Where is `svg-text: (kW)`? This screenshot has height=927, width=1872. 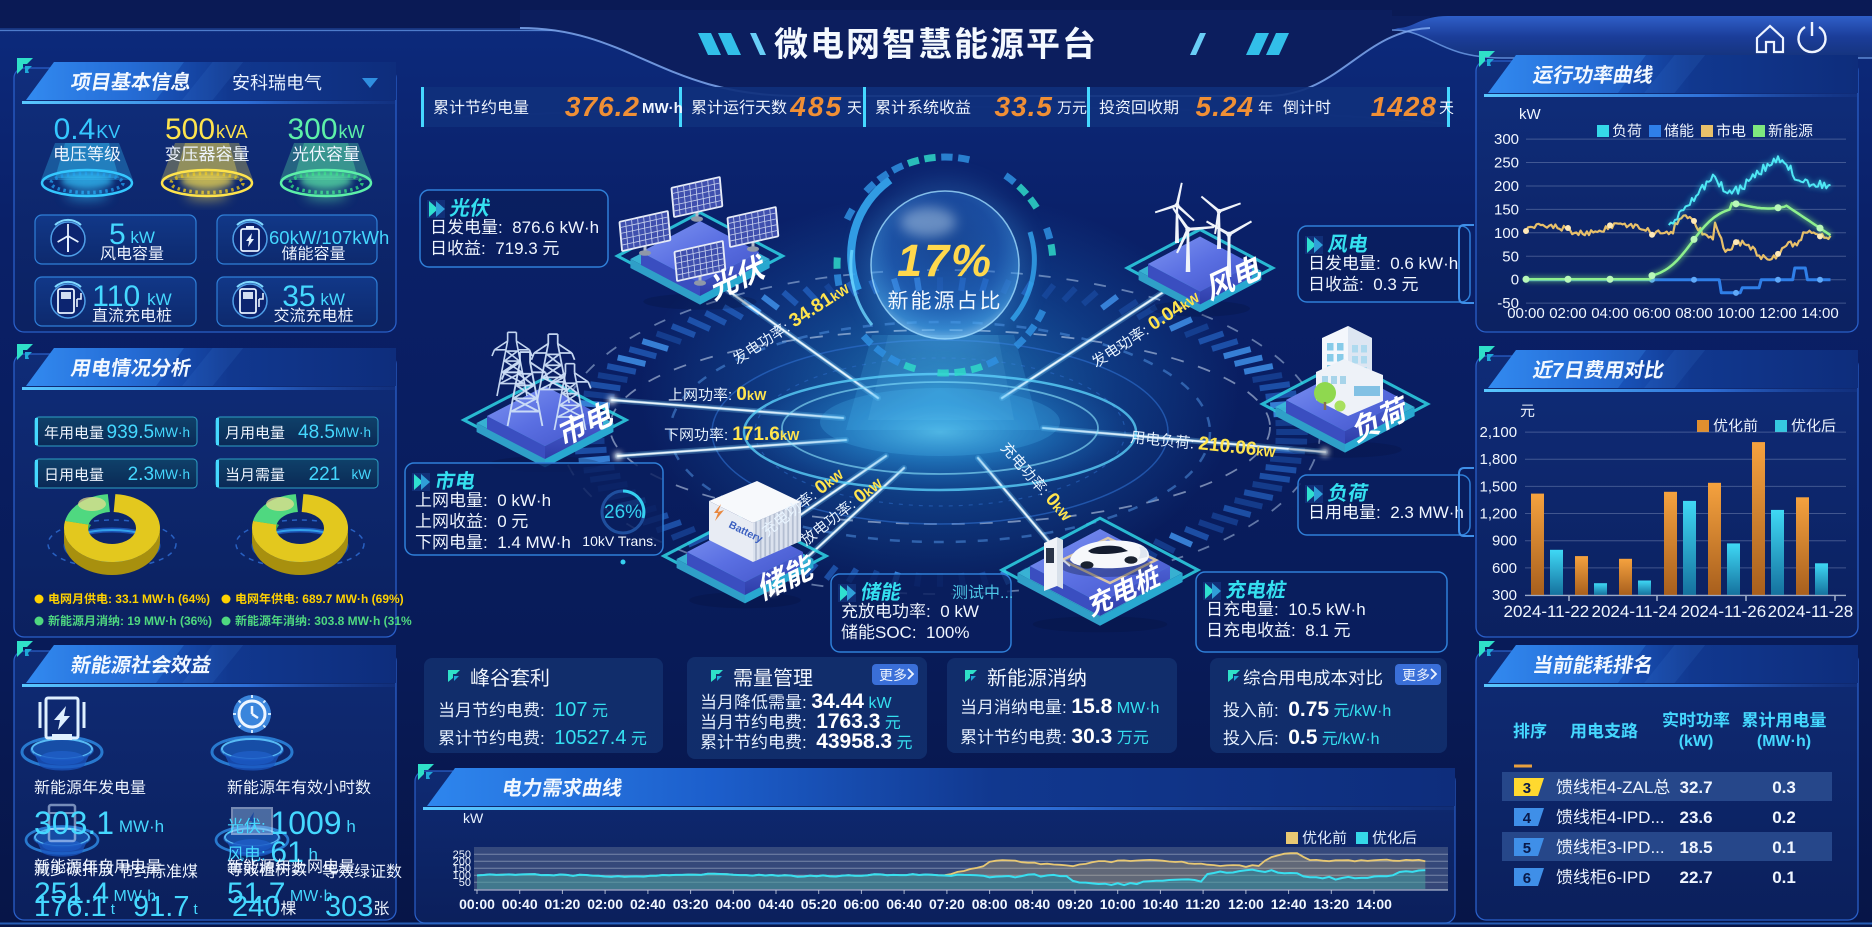
svg-text: (kW) is located at coordinates (1696, 741).